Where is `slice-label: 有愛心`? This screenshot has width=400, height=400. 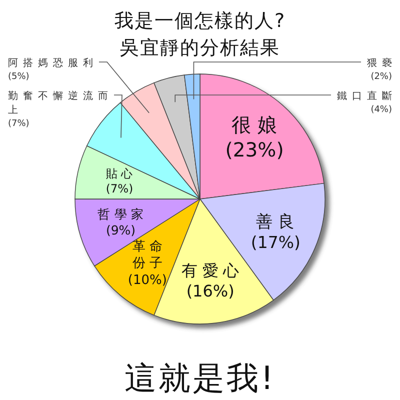 slice-label: 有愛心 is located at coordinates (213, 270).